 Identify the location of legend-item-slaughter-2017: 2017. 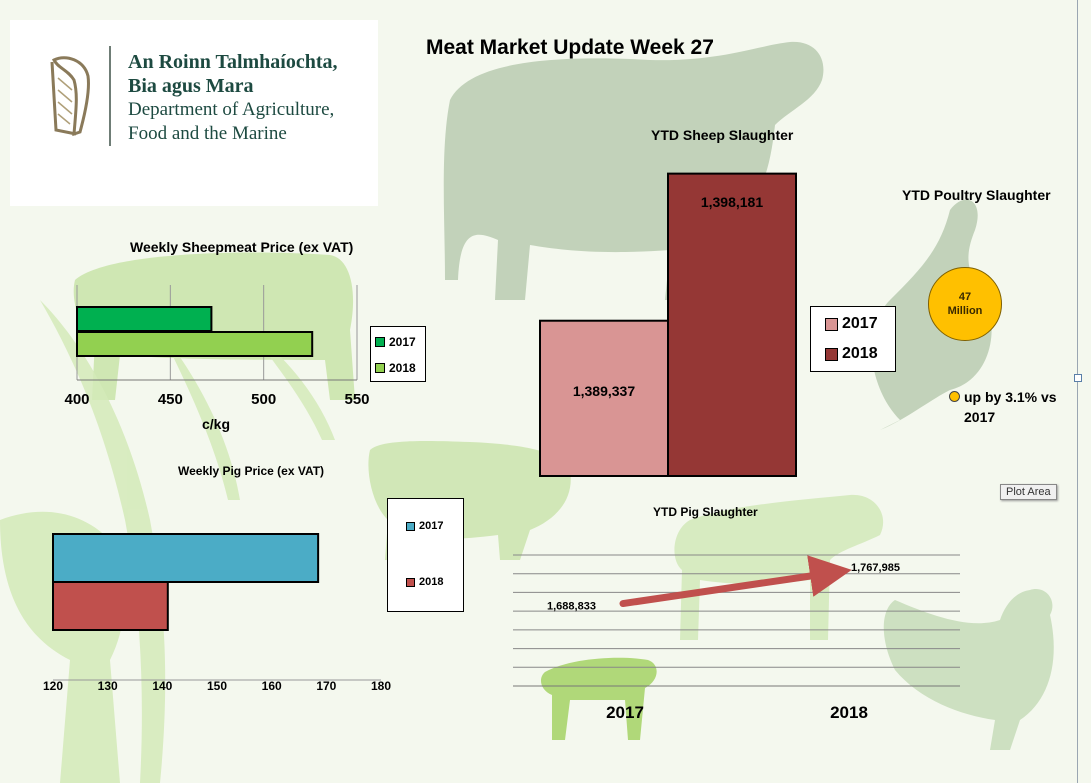
(851, 324).